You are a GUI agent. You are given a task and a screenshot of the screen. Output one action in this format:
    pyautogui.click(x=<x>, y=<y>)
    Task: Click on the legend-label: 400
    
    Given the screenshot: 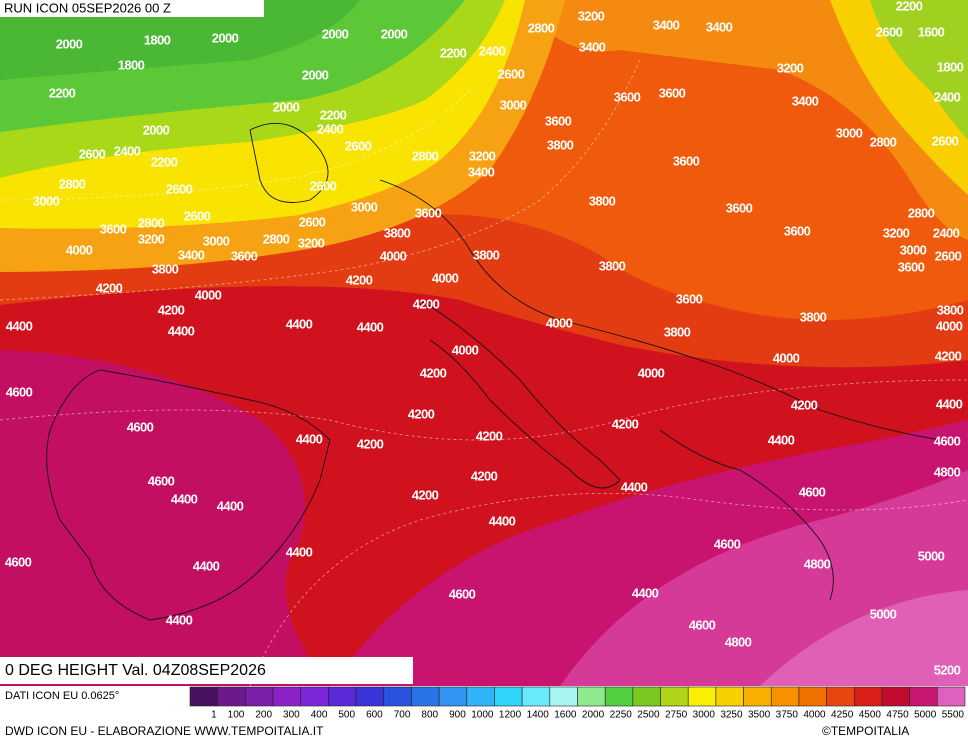 What is the action you would take?
    pyautogui.click(x=319, y=715)
    